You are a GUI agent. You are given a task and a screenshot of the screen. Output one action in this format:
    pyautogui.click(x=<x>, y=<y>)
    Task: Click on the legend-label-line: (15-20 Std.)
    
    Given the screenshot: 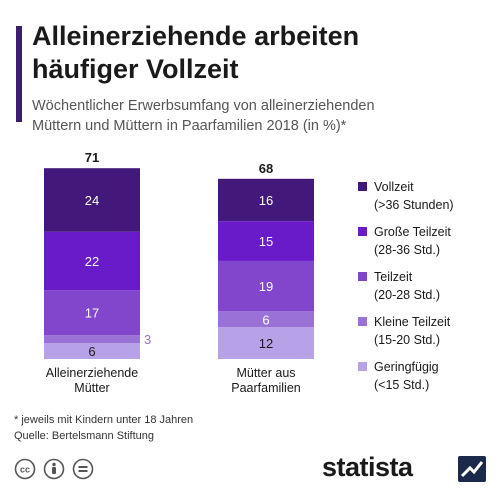 What is the action you would take?
    pyautogui.click(x=407, y=340)
    